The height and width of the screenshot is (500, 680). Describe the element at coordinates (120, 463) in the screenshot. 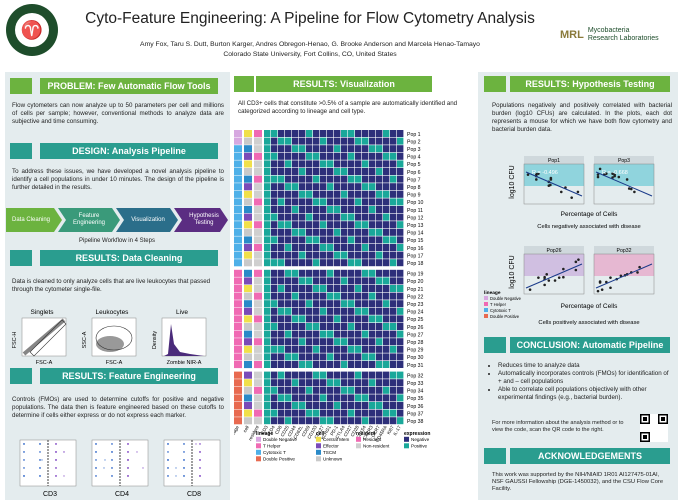

I see `feature-plot-frame` at that location.